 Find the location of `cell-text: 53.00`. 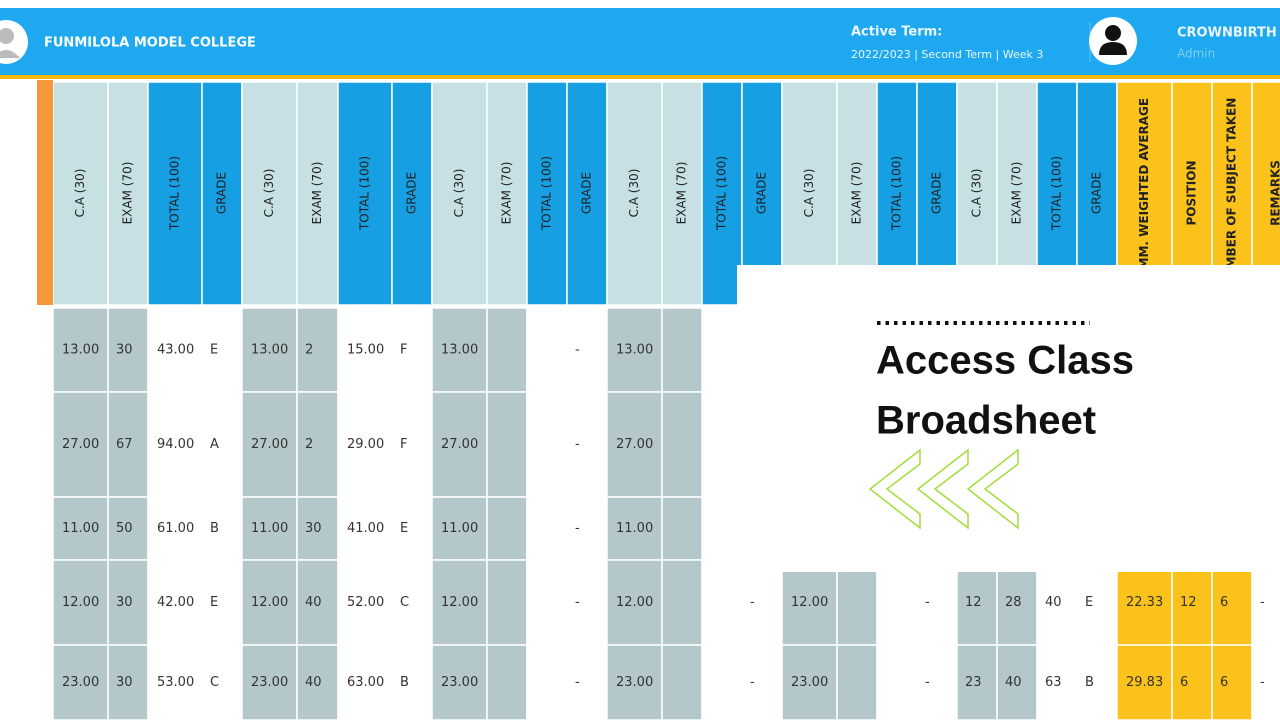

cell-text: 53.00 is located at coordinates (175, 682).